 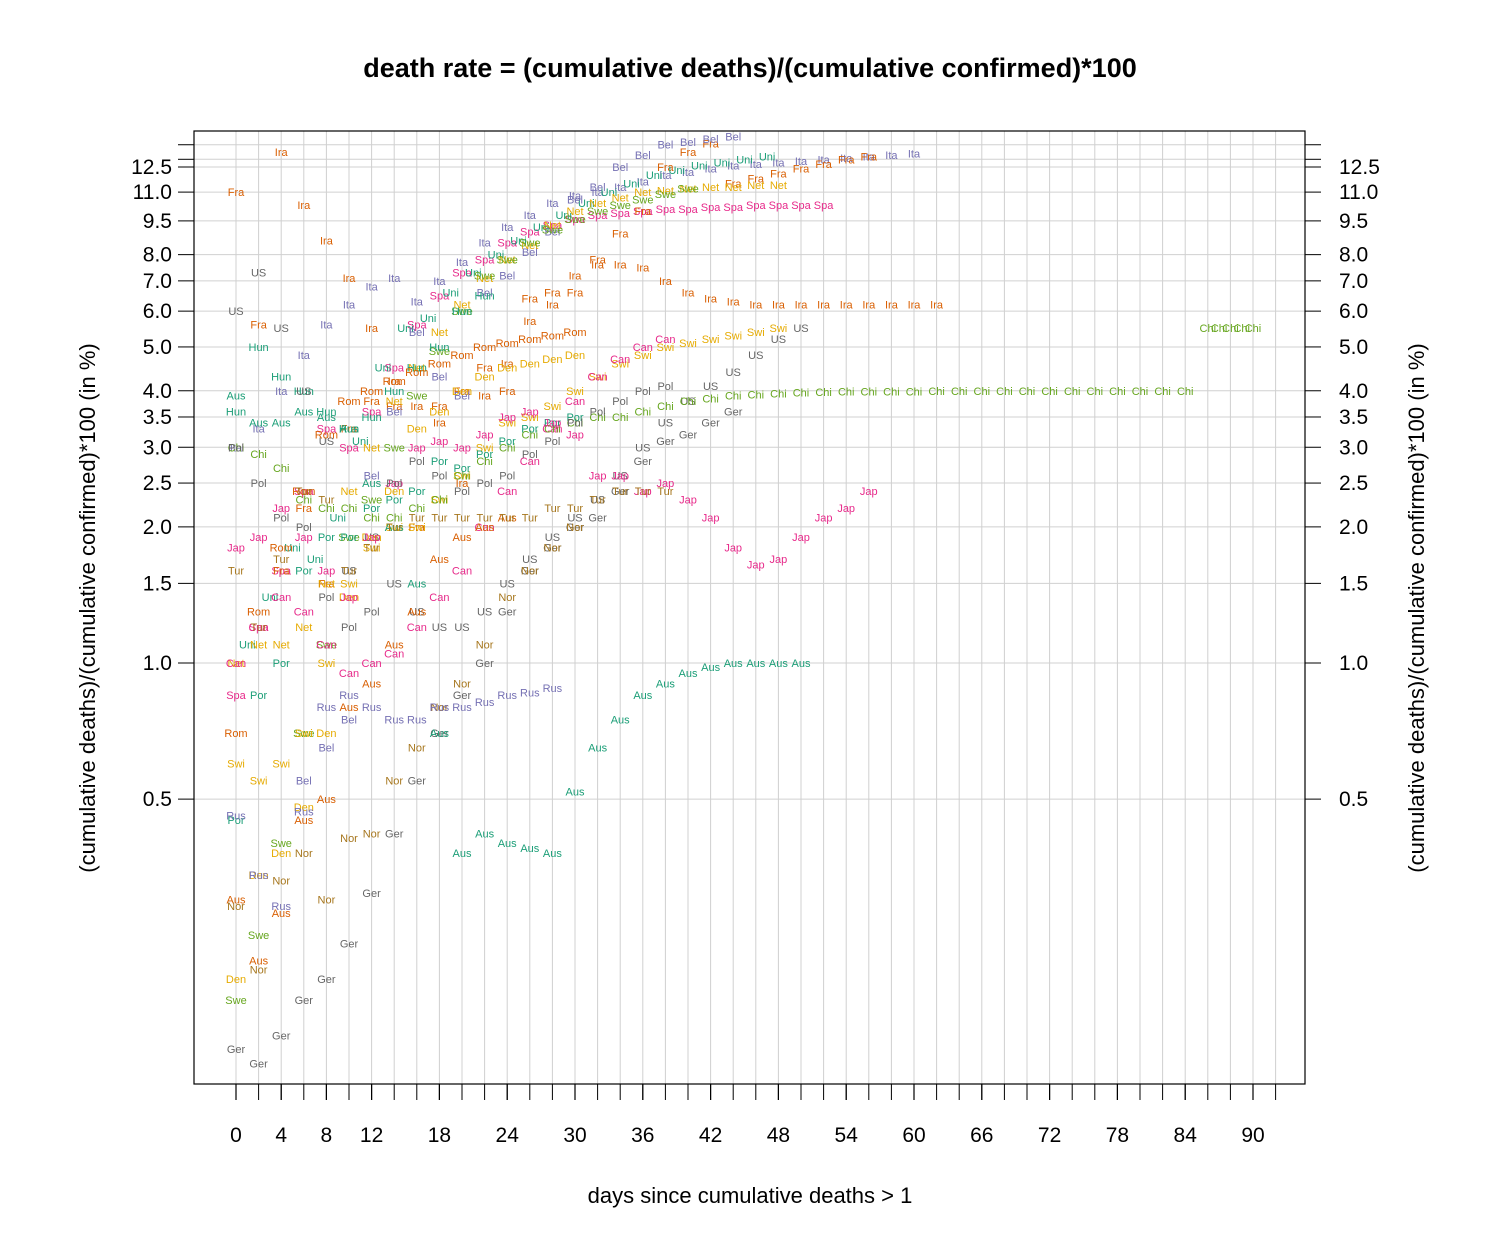 What do you see at coordinates (778, 1135) in the screenshot?
I see `x-tick-label: 48` at bounding box center [778, 1135].